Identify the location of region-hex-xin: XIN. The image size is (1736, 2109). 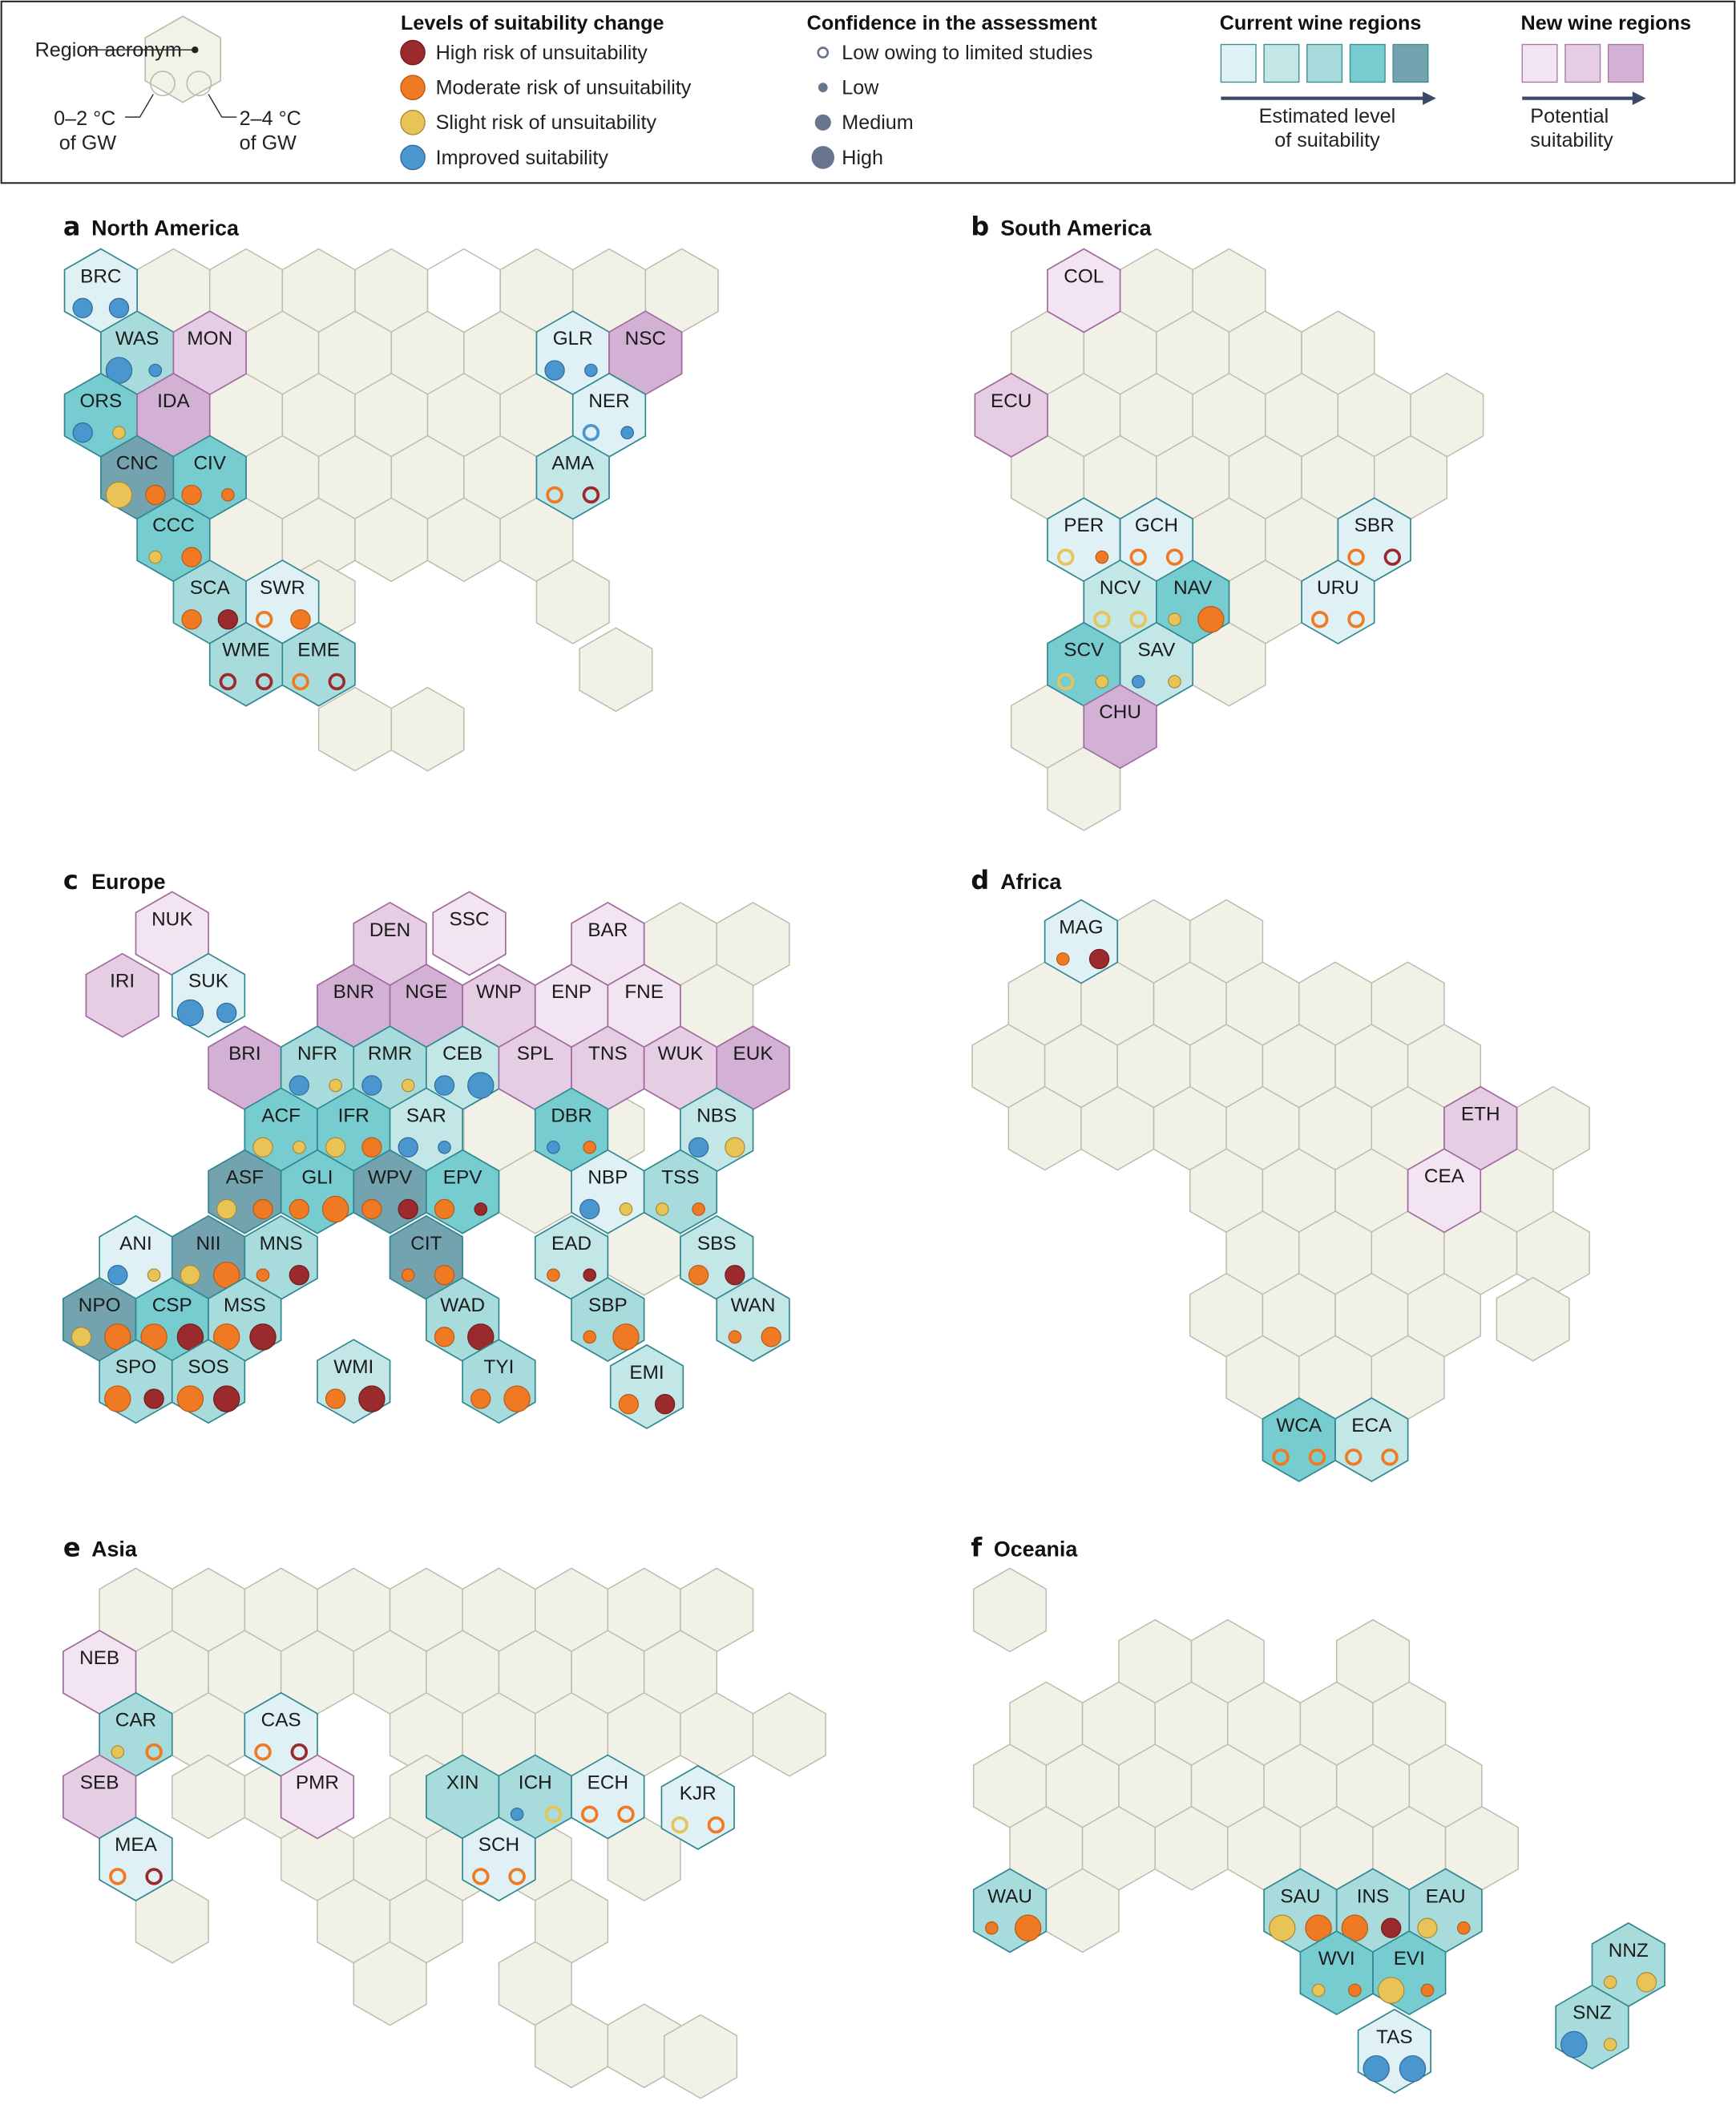
(463, 1797).